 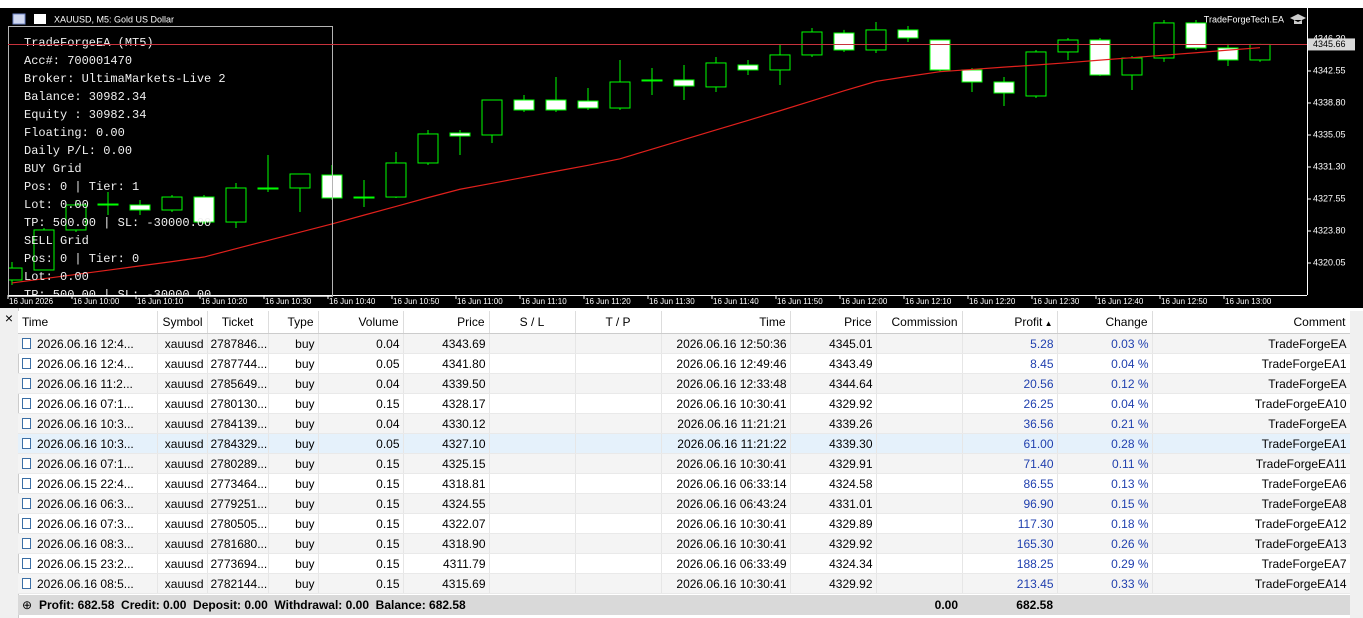 I want to click on cell: TradeForgeEA10, so click(x=1251, y=403).